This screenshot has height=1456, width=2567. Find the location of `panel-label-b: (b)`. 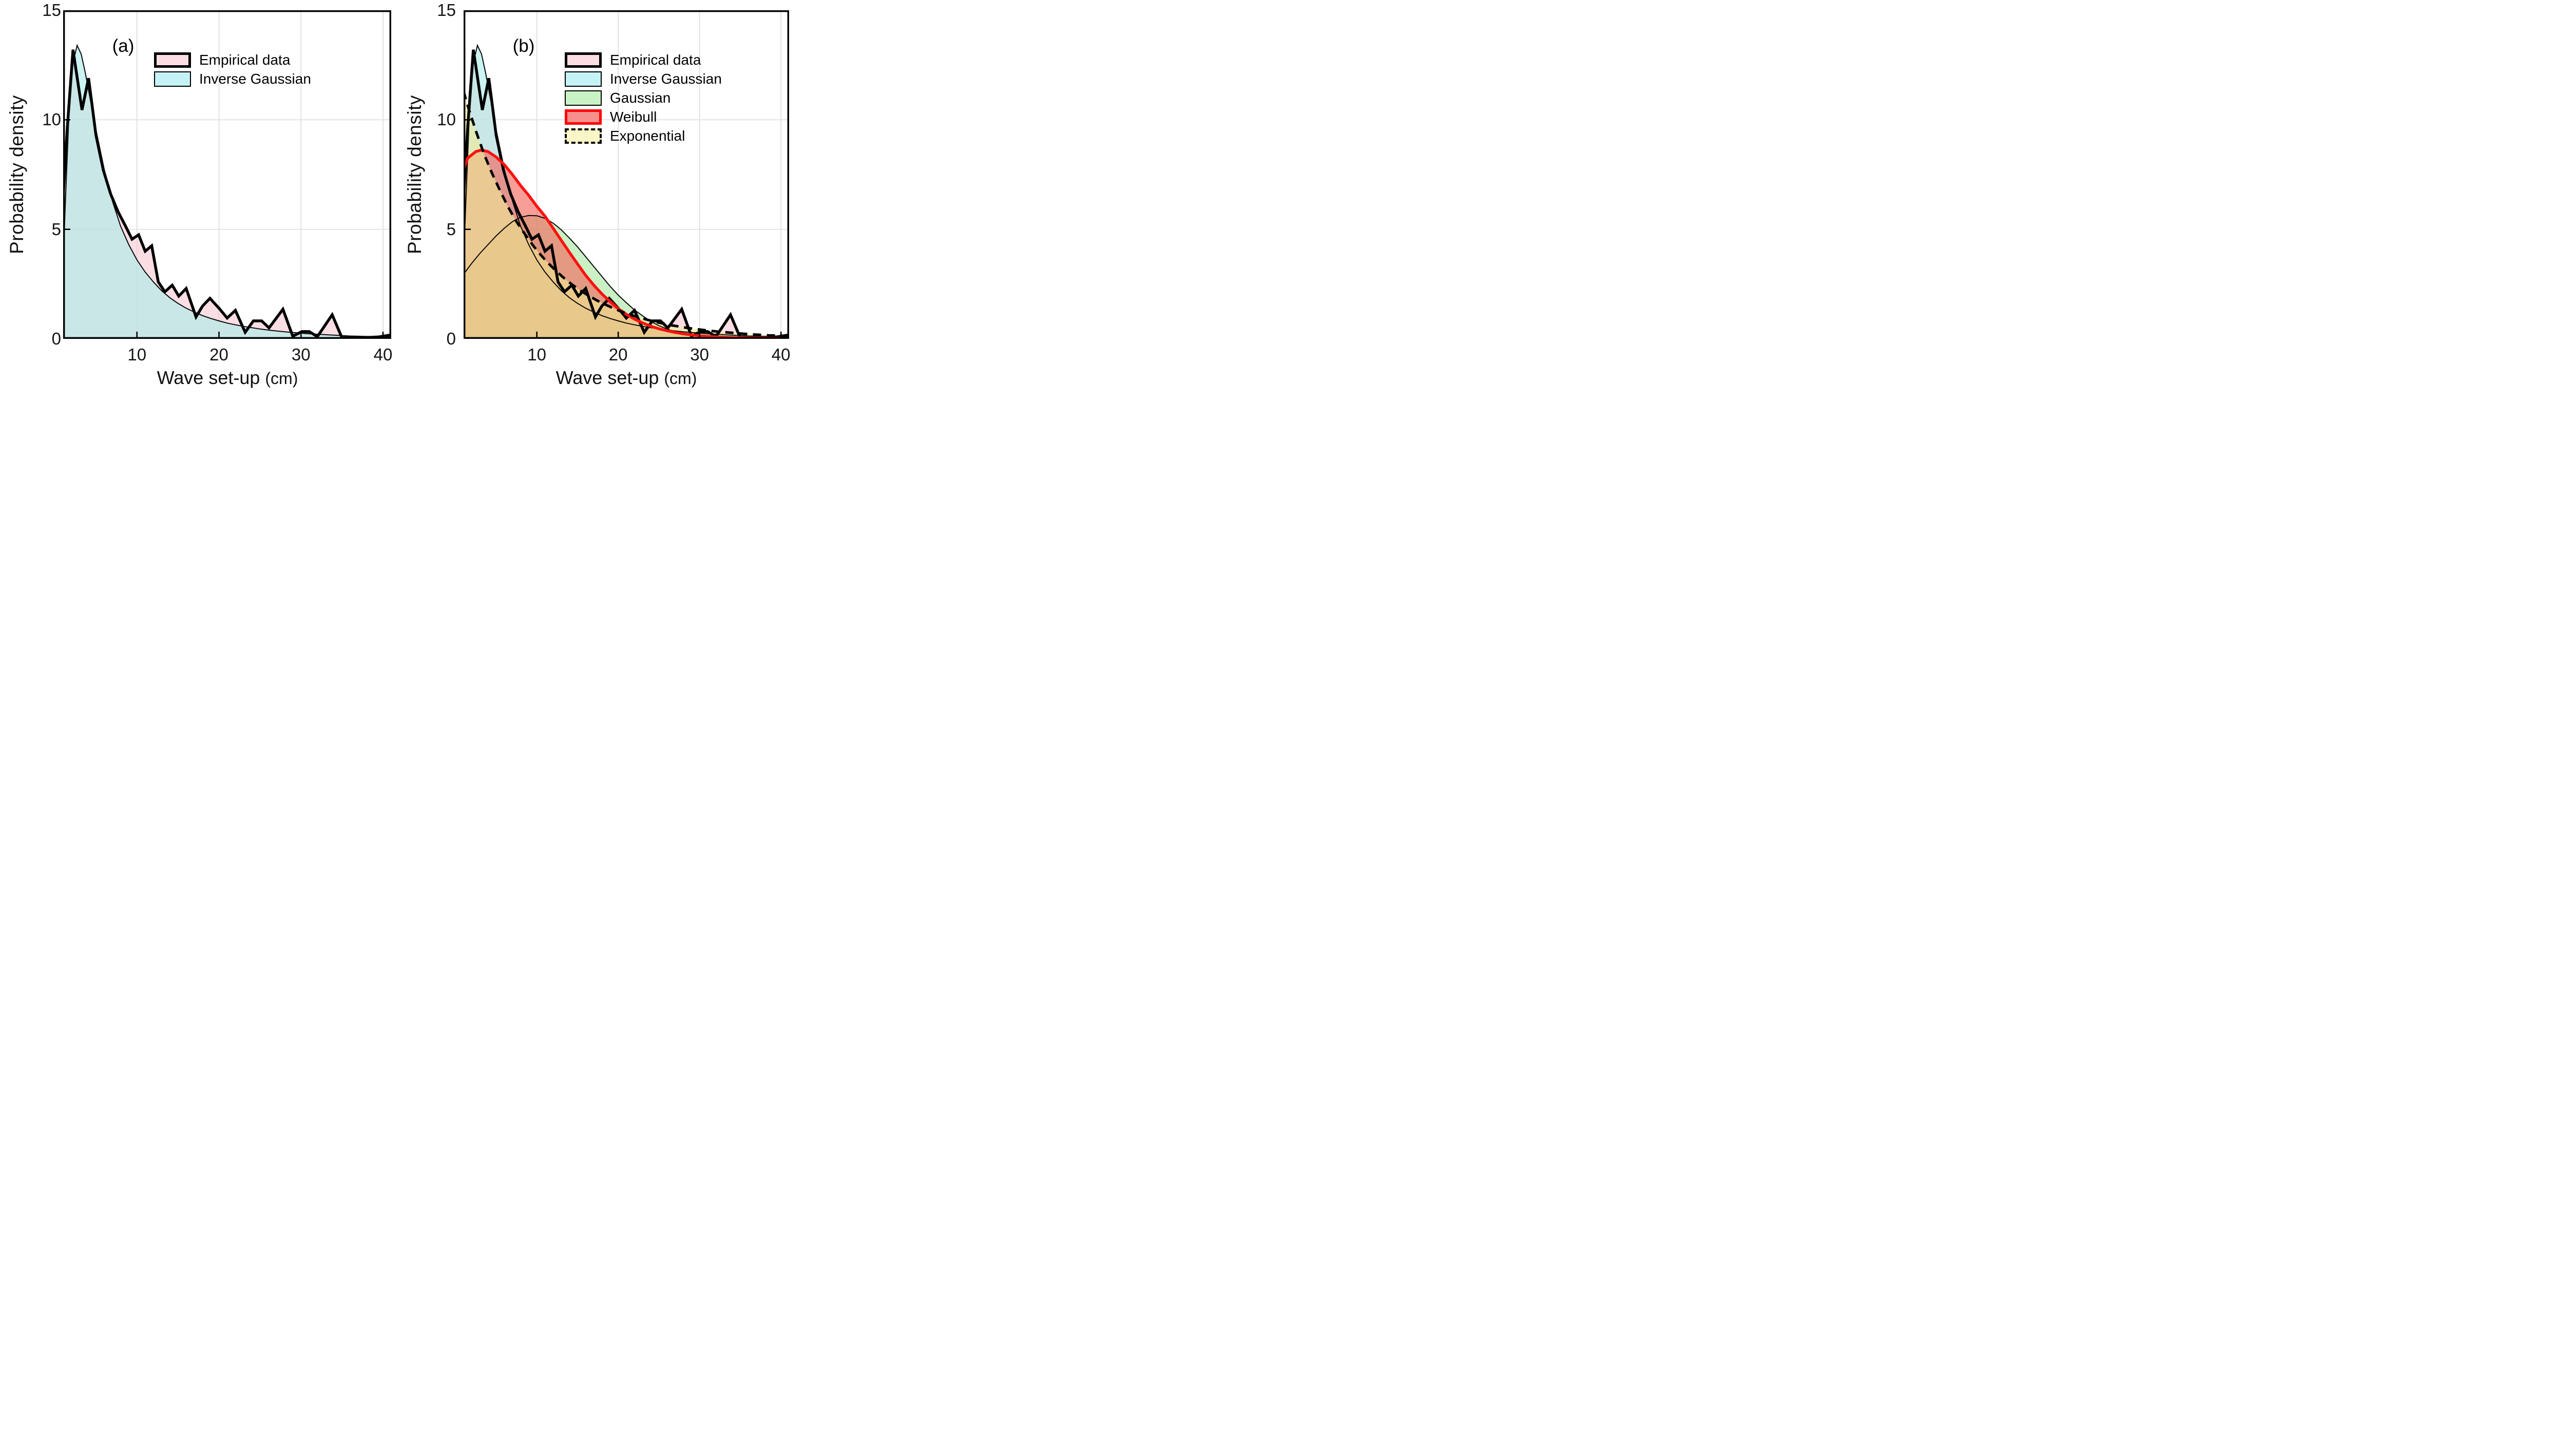

panel-label-b: (b) is located at coordinates (523, 46).